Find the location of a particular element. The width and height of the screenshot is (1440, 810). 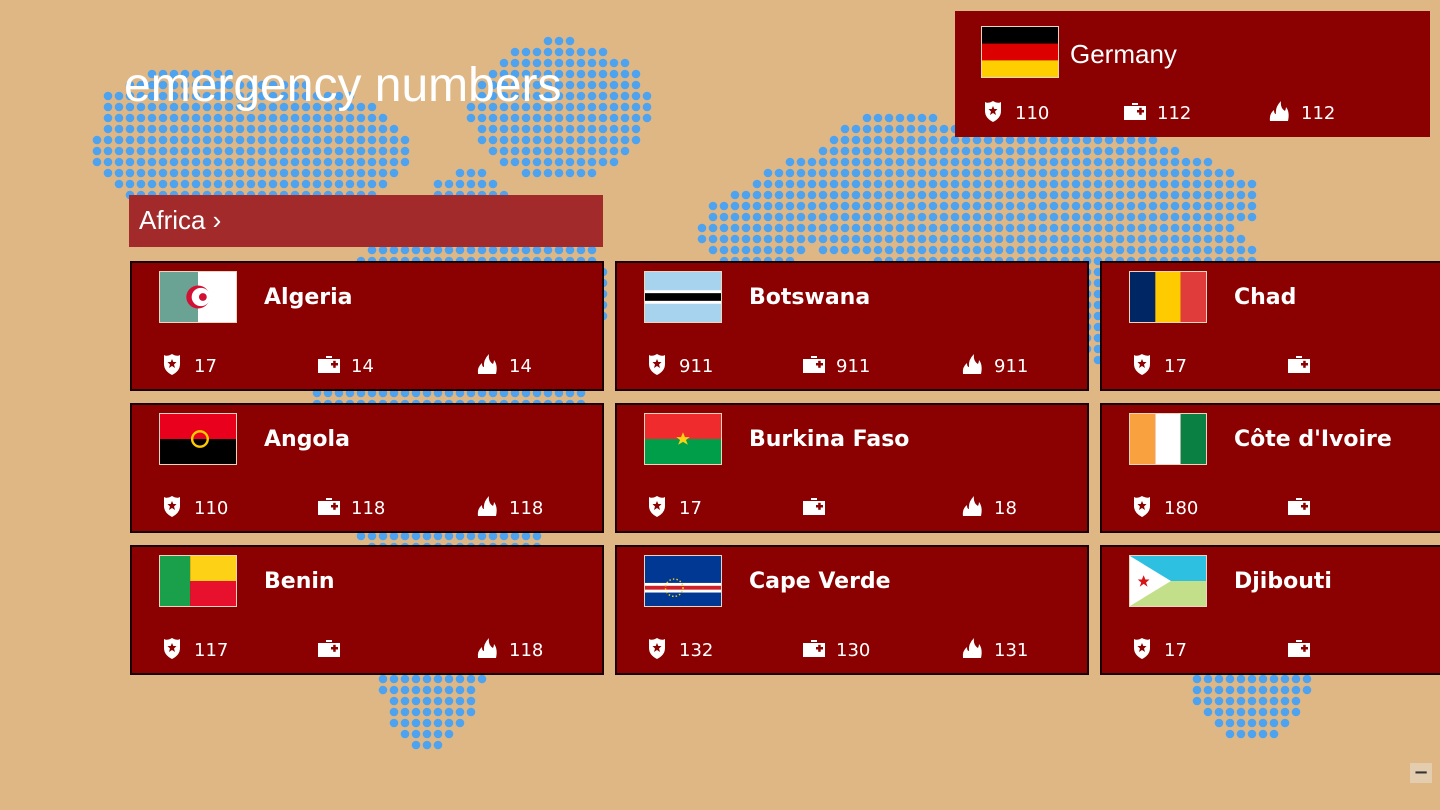

fire-number-value: 14 is located at coordinates (520, 366).